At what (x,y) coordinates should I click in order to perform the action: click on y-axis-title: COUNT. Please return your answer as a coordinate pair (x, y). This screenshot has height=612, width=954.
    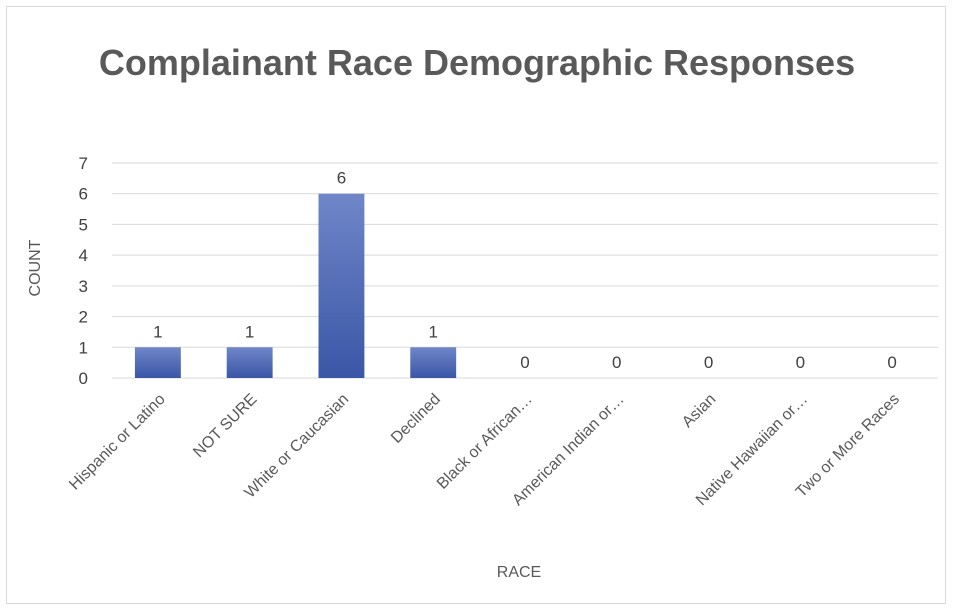
    Looking at the image, I should click on (35, 267).